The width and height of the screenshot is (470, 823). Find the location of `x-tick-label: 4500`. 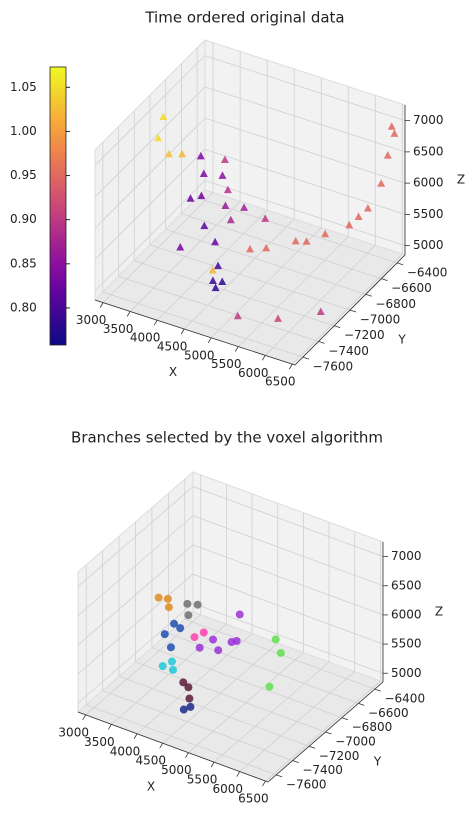

x-tick-label: 4500 is located at coordinates (150, 761).